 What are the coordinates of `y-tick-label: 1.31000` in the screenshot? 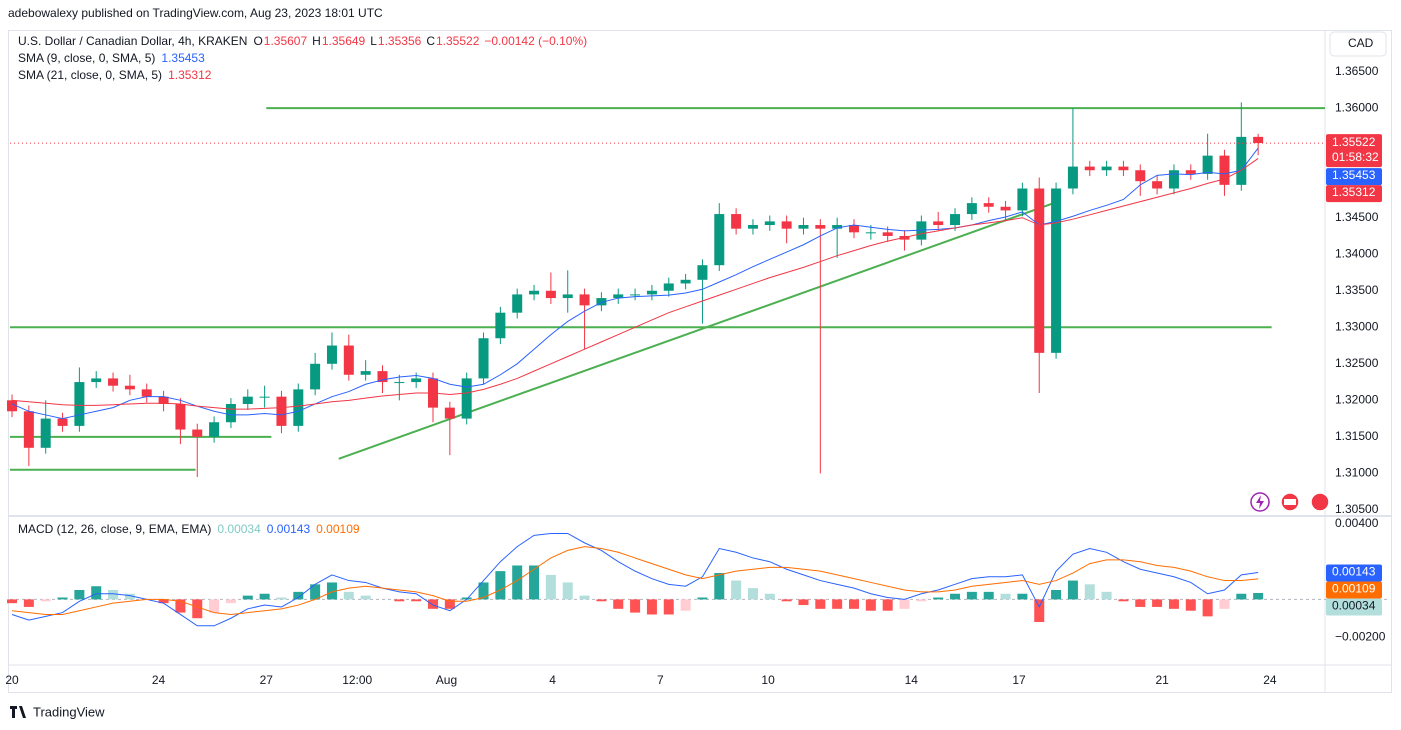 It's located at (1357, 473).